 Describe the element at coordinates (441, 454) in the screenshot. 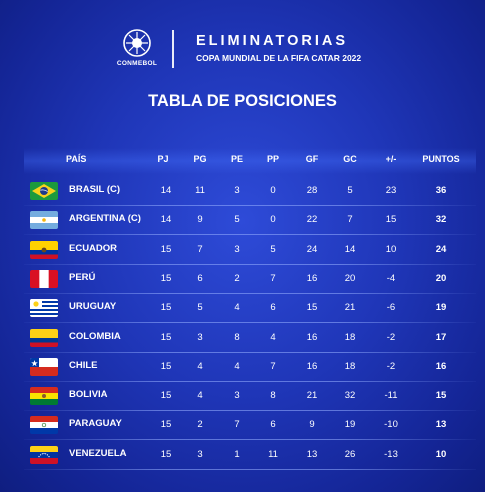

I see `cell-puntos: 10` at that location.